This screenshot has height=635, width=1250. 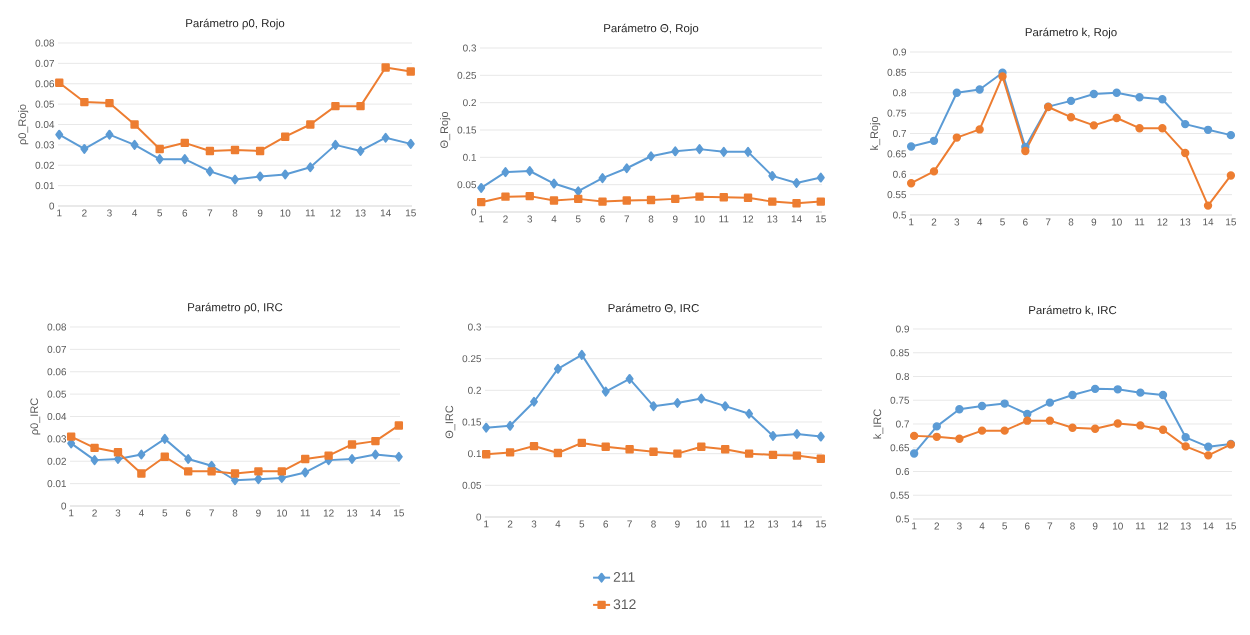 I want to click on y-tick-label: 0.85, so click(x=897, y=72).